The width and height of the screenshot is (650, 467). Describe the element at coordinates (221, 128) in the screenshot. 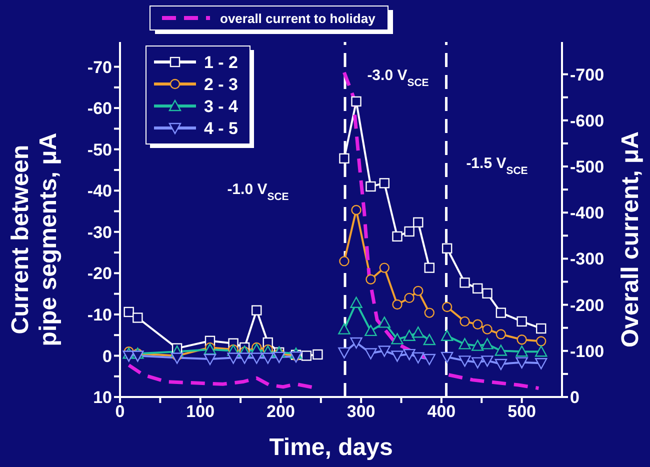

I see `legend-label: 4 - 5` at that location.